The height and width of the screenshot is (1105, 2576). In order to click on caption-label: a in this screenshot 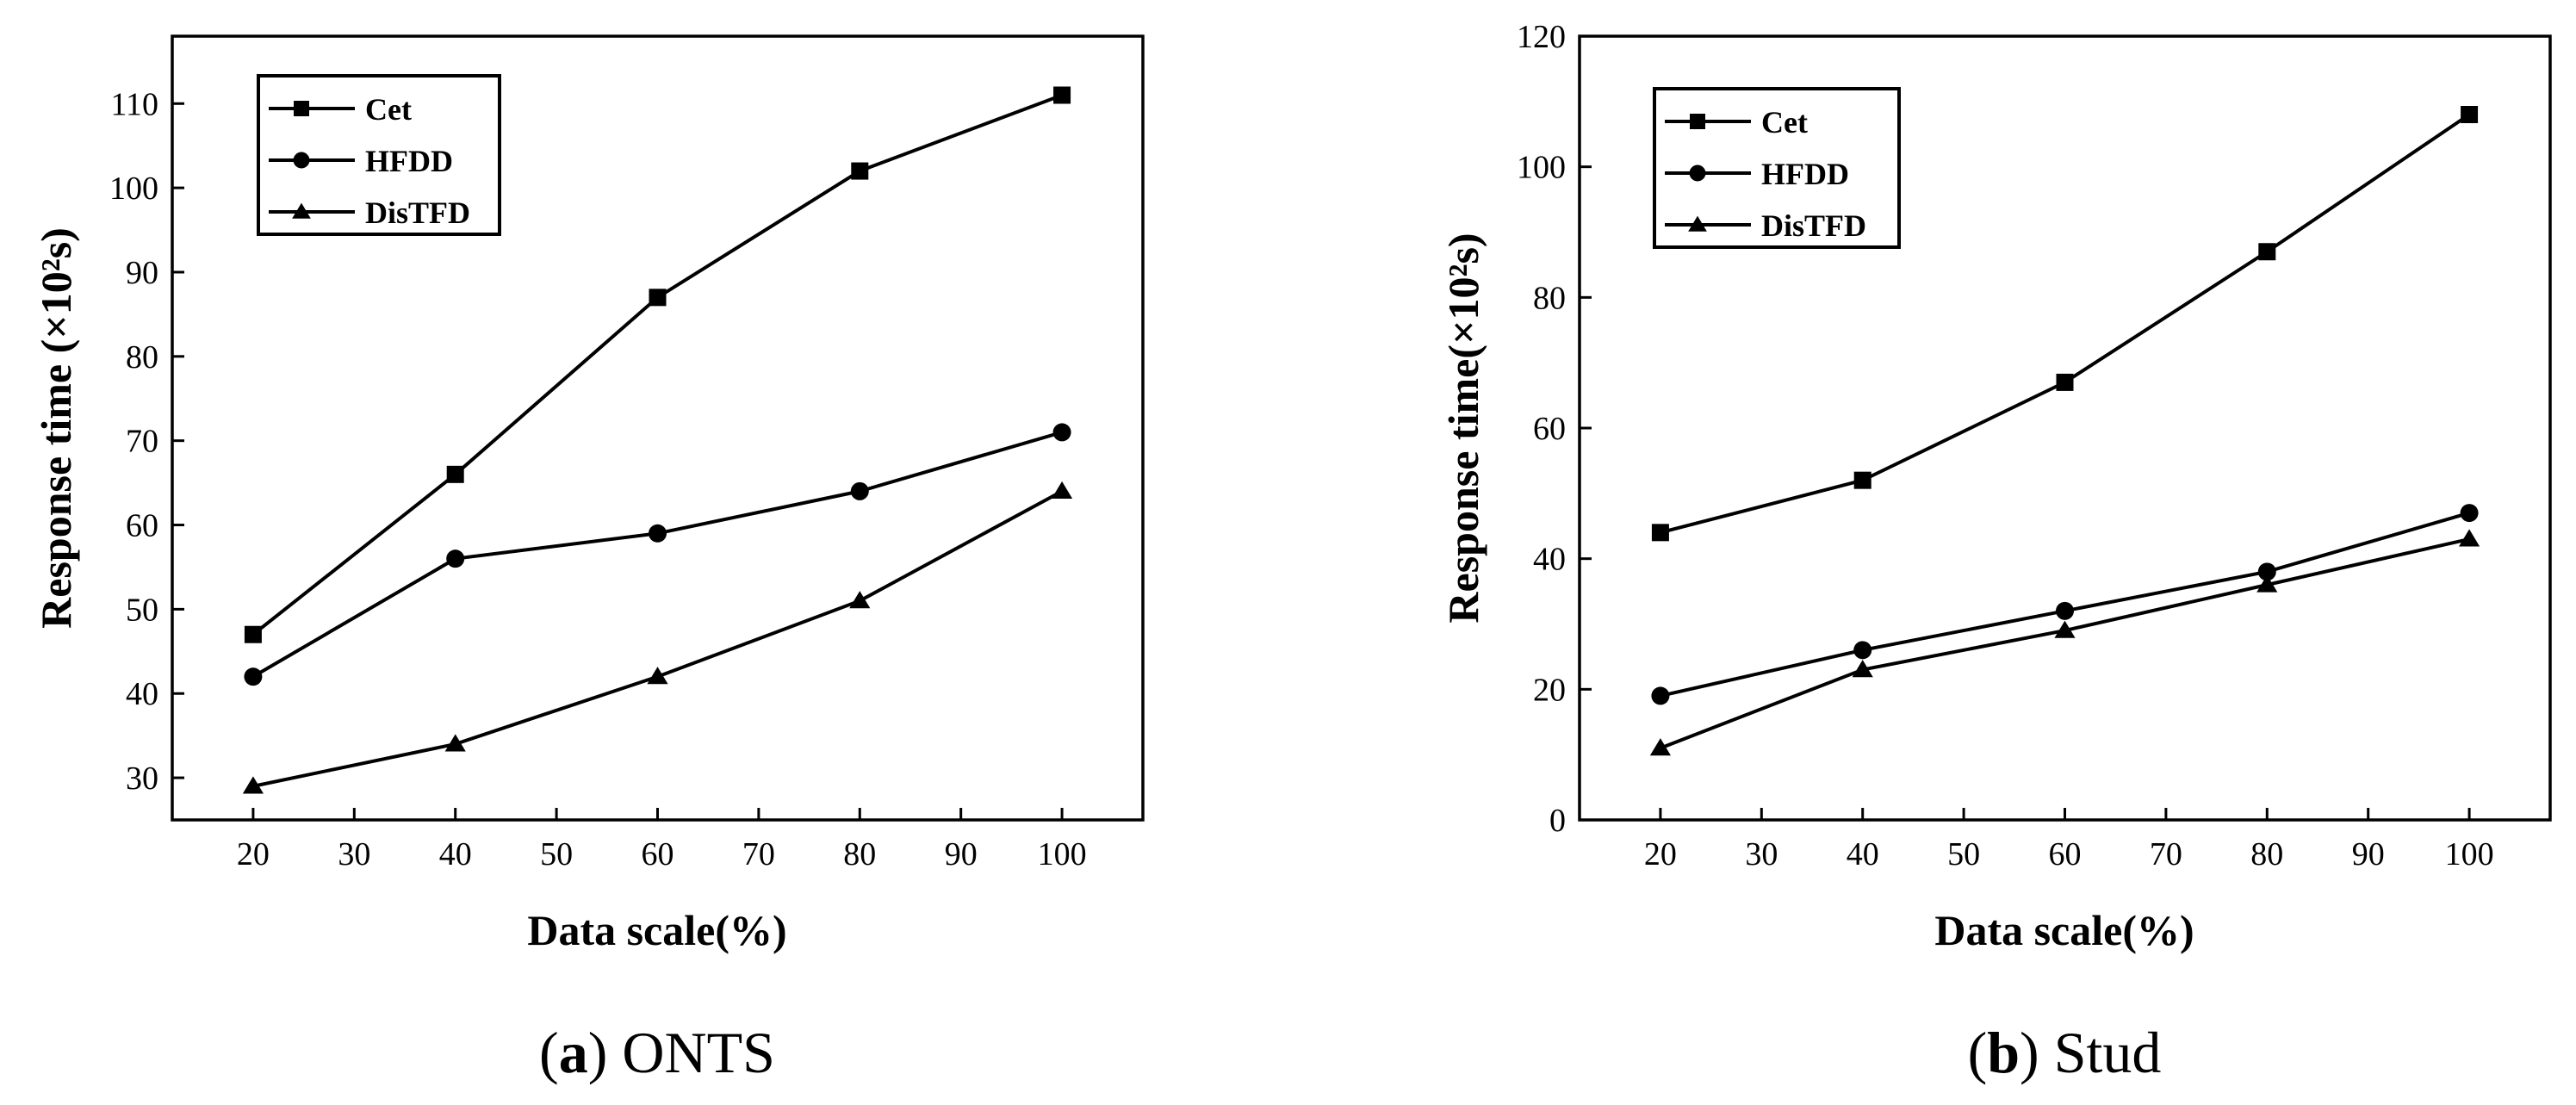, I will do `click(574, 1052)`.